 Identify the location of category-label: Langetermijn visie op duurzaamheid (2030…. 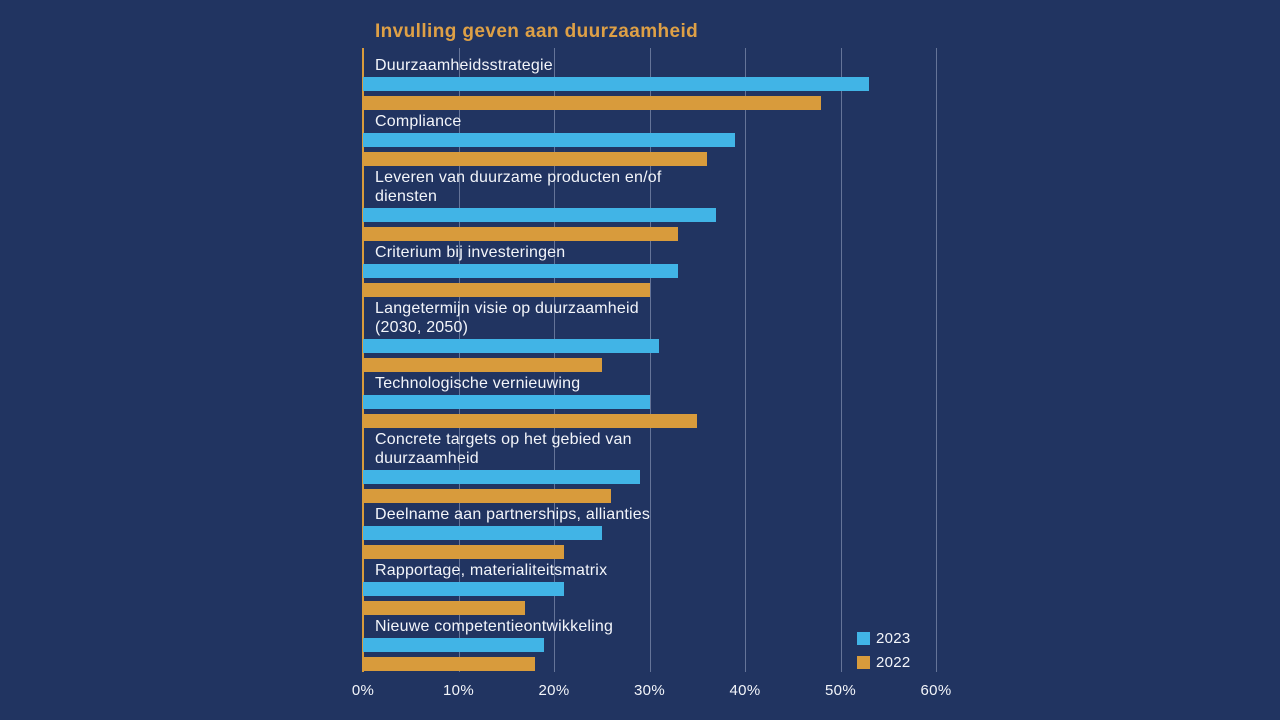
(507, 318).